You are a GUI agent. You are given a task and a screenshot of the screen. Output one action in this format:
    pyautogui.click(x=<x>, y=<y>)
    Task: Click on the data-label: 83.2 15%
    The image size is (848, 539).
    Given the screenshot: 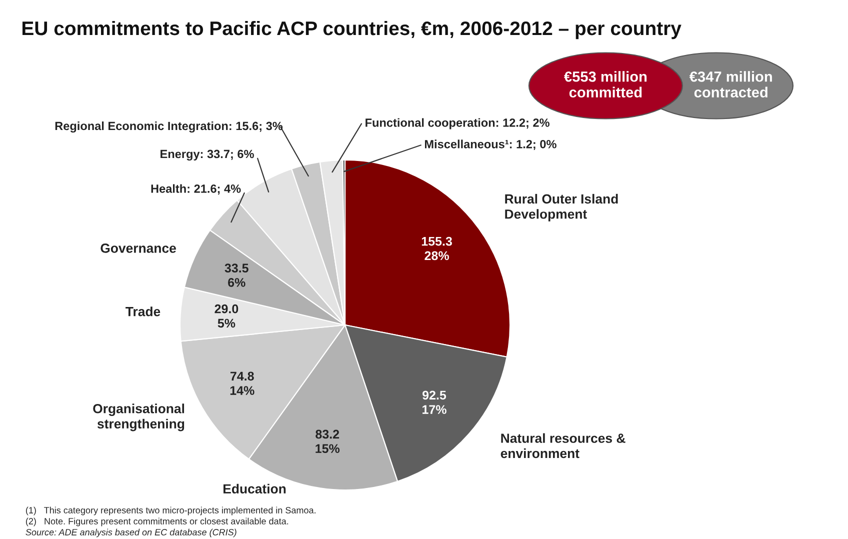 What is the action you would take?
    pyautogui.click(x=328, y=442)
    